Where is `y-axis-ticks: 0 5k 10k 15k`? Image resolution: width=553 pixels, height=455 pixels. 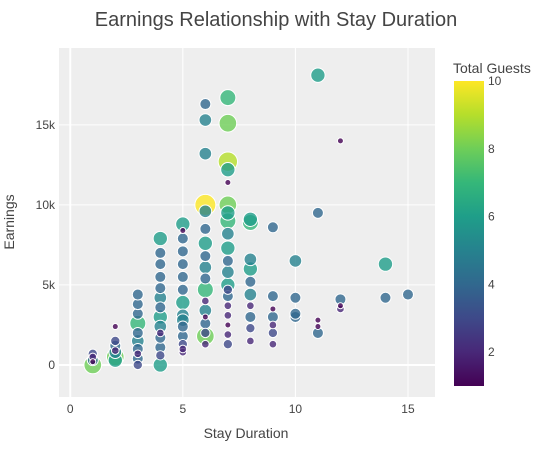
y-axis-ticks: 0 5k 10k 15k is located at coordinates (46, 245).